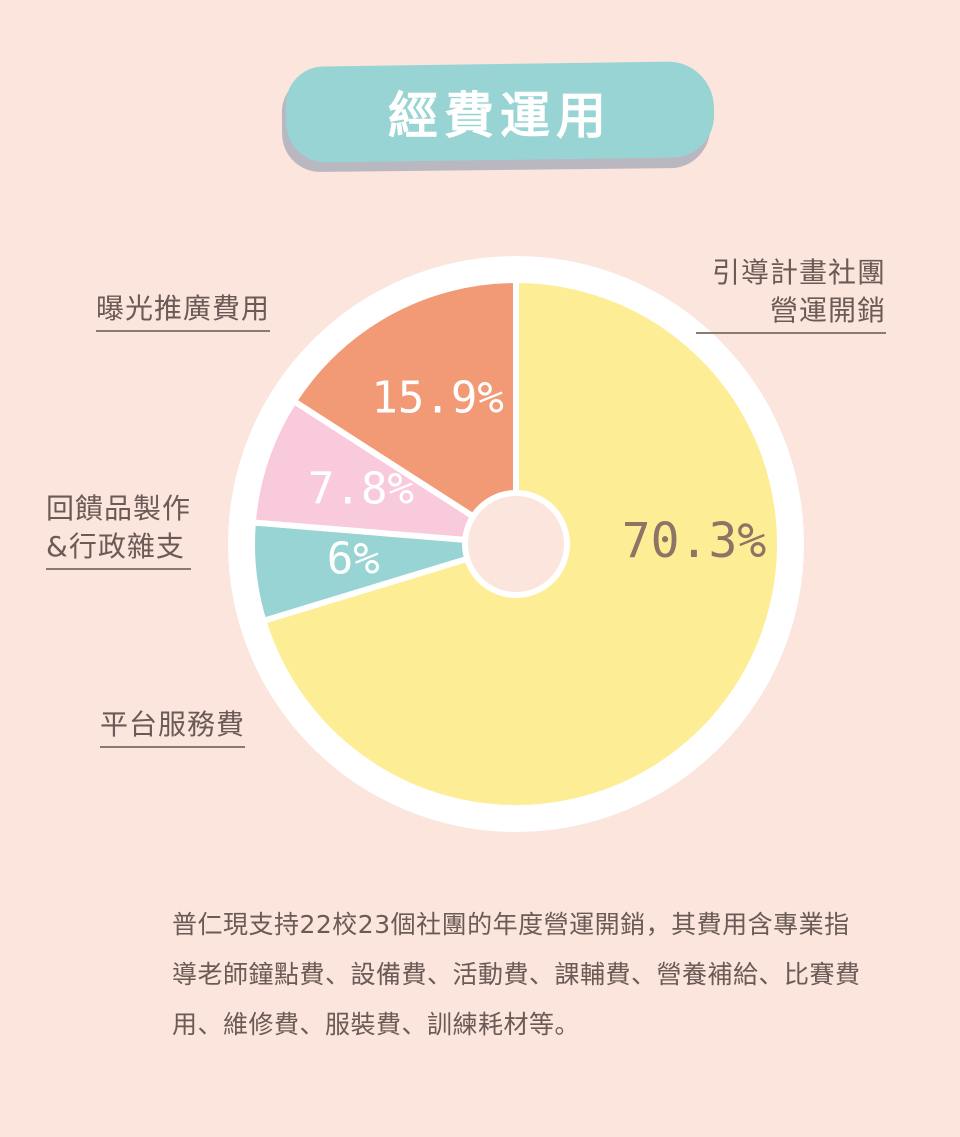 The height and width of the screenshot is (1137, 960). I want to click on label-gifts: 回饋品製作 &行政雜支, so click(119, 530).